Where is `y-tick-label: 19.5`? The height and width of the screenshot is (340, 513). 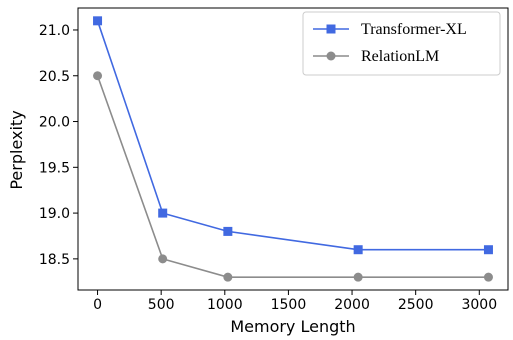 y-tick-label: 19.5 is located at coordinates (54, 168).